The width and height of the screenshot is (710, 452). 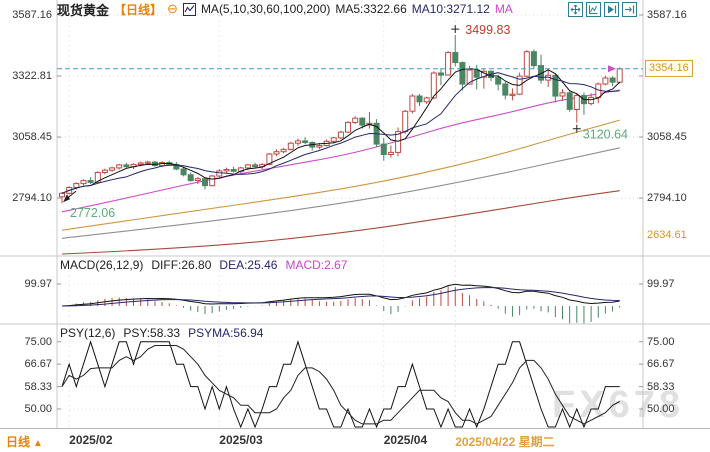 I want to click on psyma-value: PSYMA:56.94, so click(x=226, y=333).